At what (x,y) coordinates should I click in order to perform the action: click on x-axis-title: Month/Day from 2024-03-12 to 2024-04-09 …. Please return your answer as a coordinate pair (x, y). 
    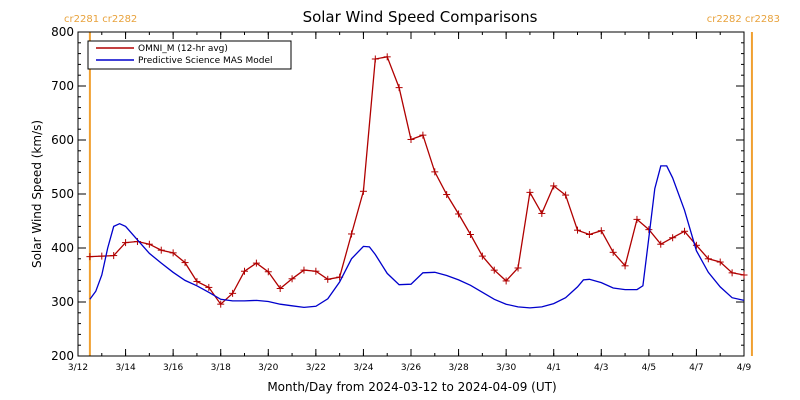
    Looking at the image, I should click on (411, 387).